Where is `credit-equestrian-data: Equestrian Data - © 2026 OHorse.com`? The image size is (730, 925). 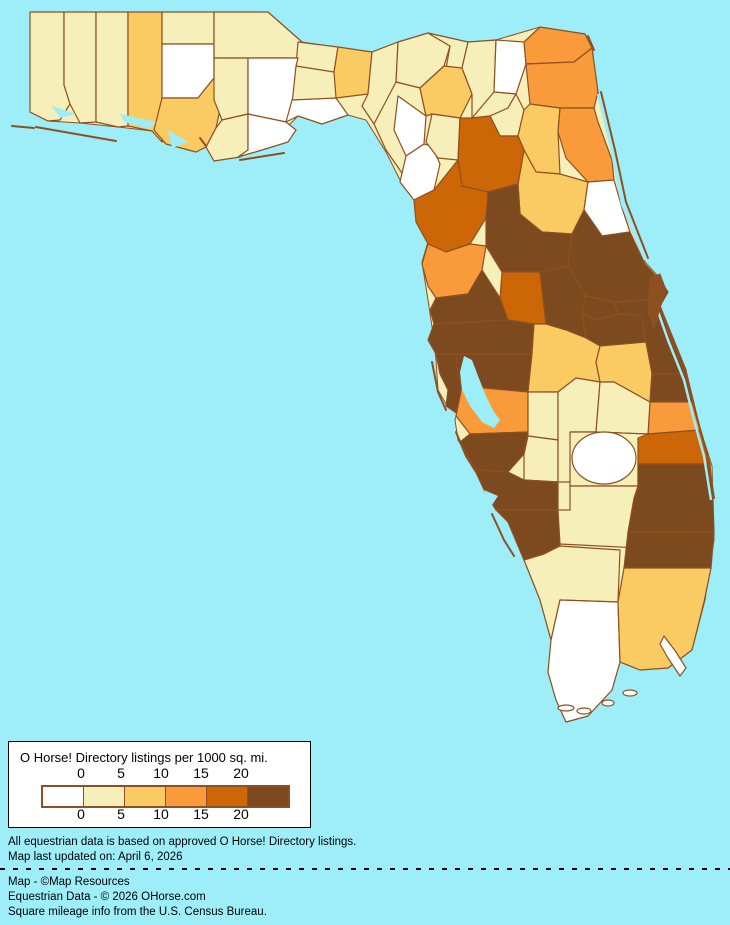 credit-equestrian-data: Equestrian Data - © 2026 OHorse.com is located at coordinates (107, 897).